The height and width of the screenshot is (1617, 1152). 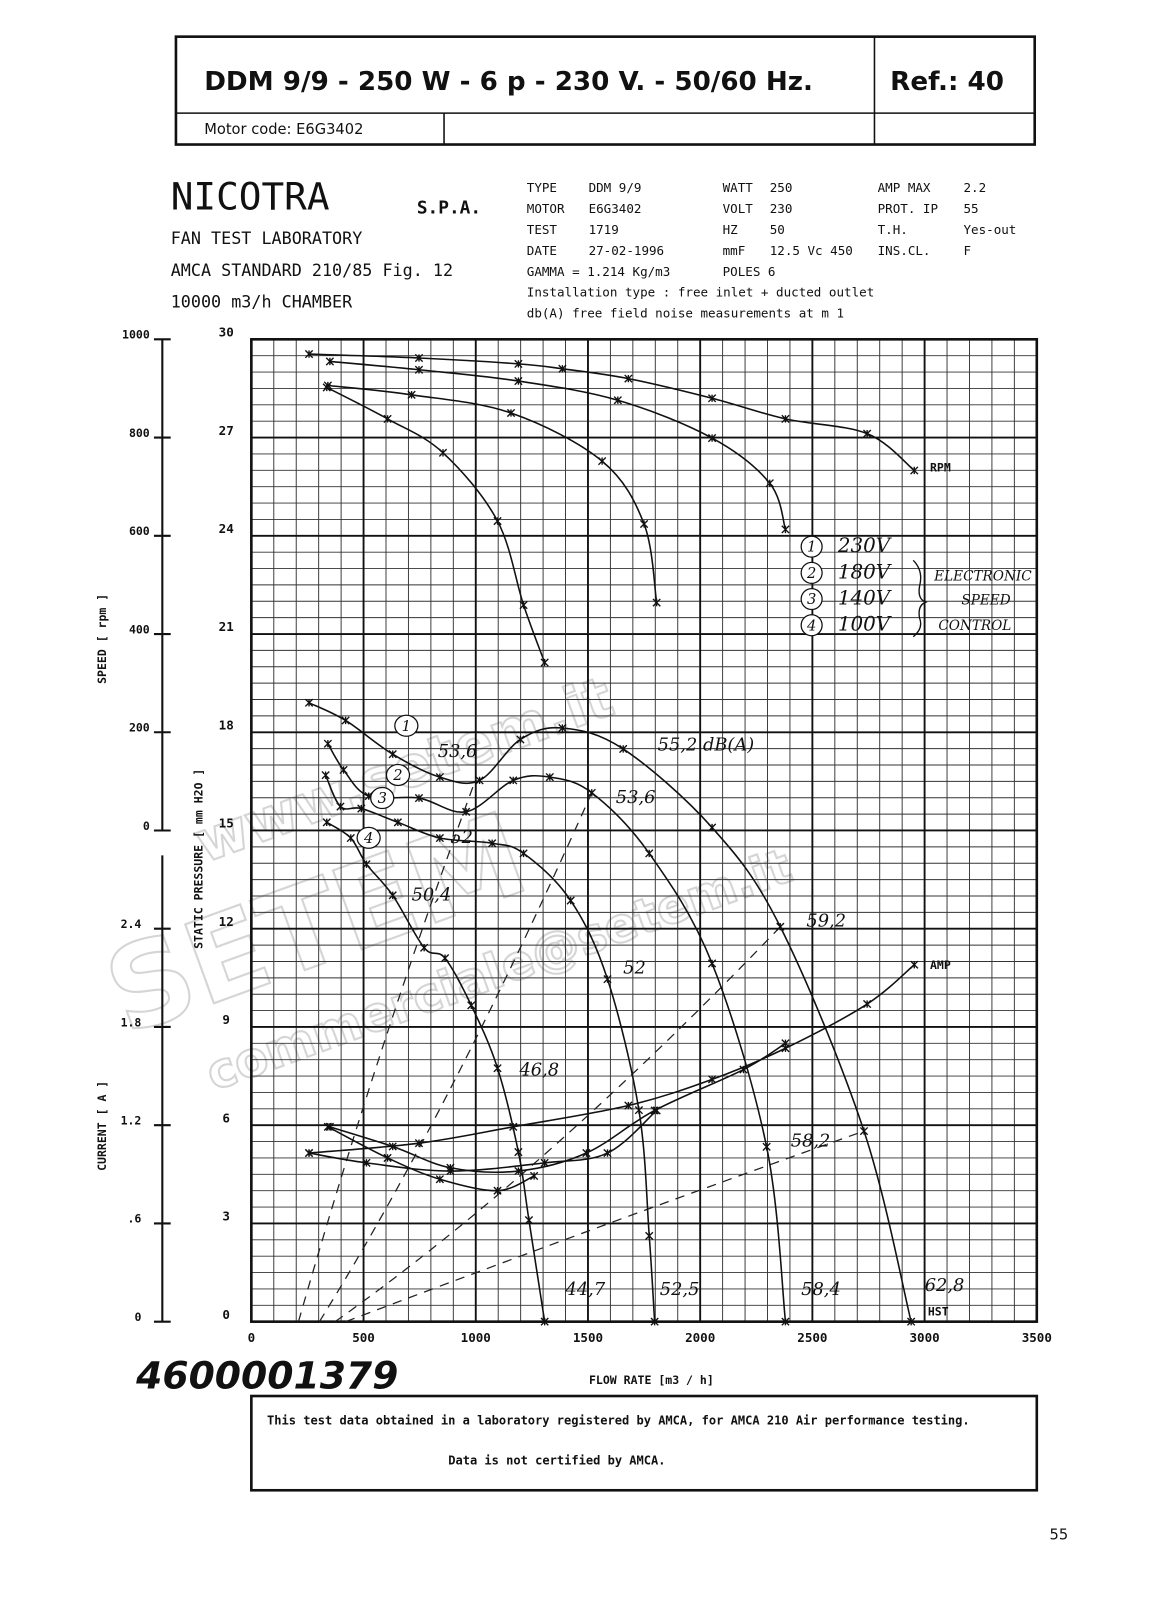 What do you see at coordinates (893, 229) in the screenshot?
I see `spec-cell: T.H.` at bounding box center [893, 229].